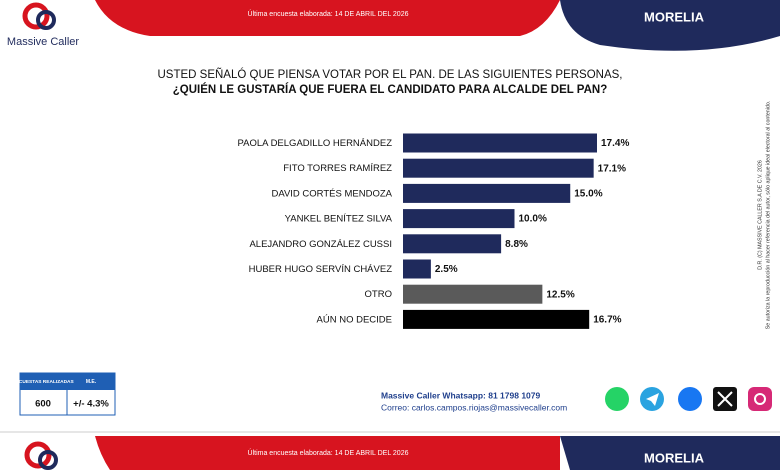 The image size is (780, 475). Describe the element at coordinates (43, 42) in the screenshot. I see `logo-text: Massive Caller` at that location.